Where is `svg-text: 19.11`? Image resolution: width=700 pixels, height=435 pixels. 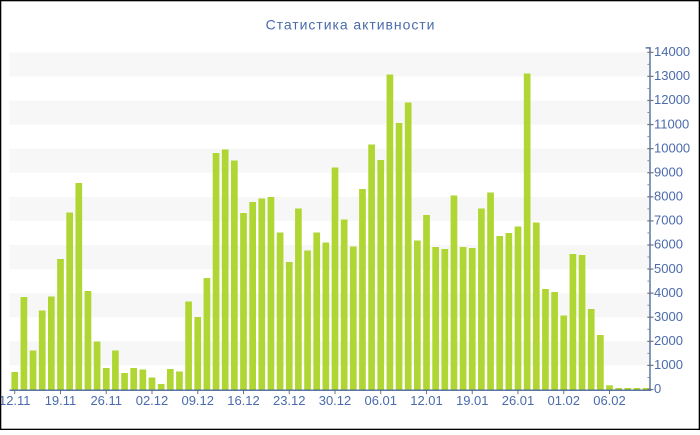 svg-text: 19.11 is located at coordinates (61, 400).